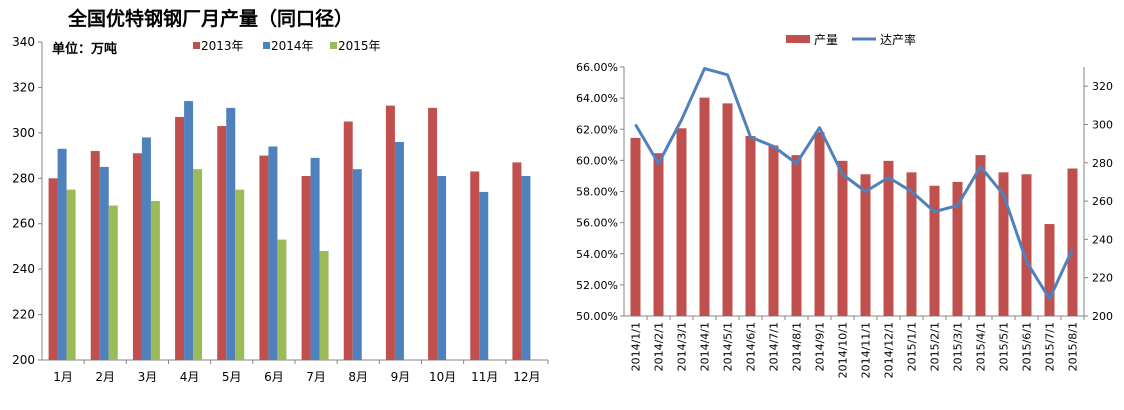 The image size is (1124, 410). What do you see at coordinates (597, 98) in the screenshot?
I see `left-tick-label: 64.00%` at bounding box center [597, 98].